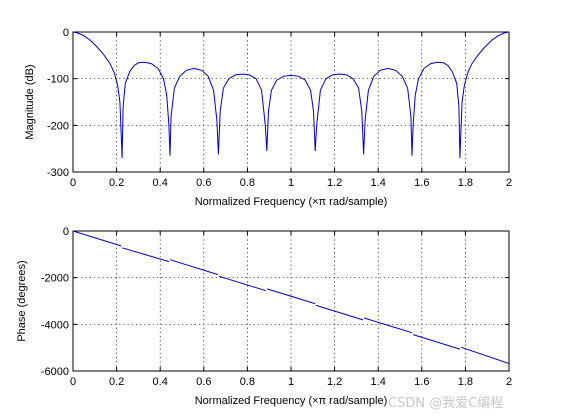  I want to click on chart1-xtick-label-10: 2, so click(509, 382).